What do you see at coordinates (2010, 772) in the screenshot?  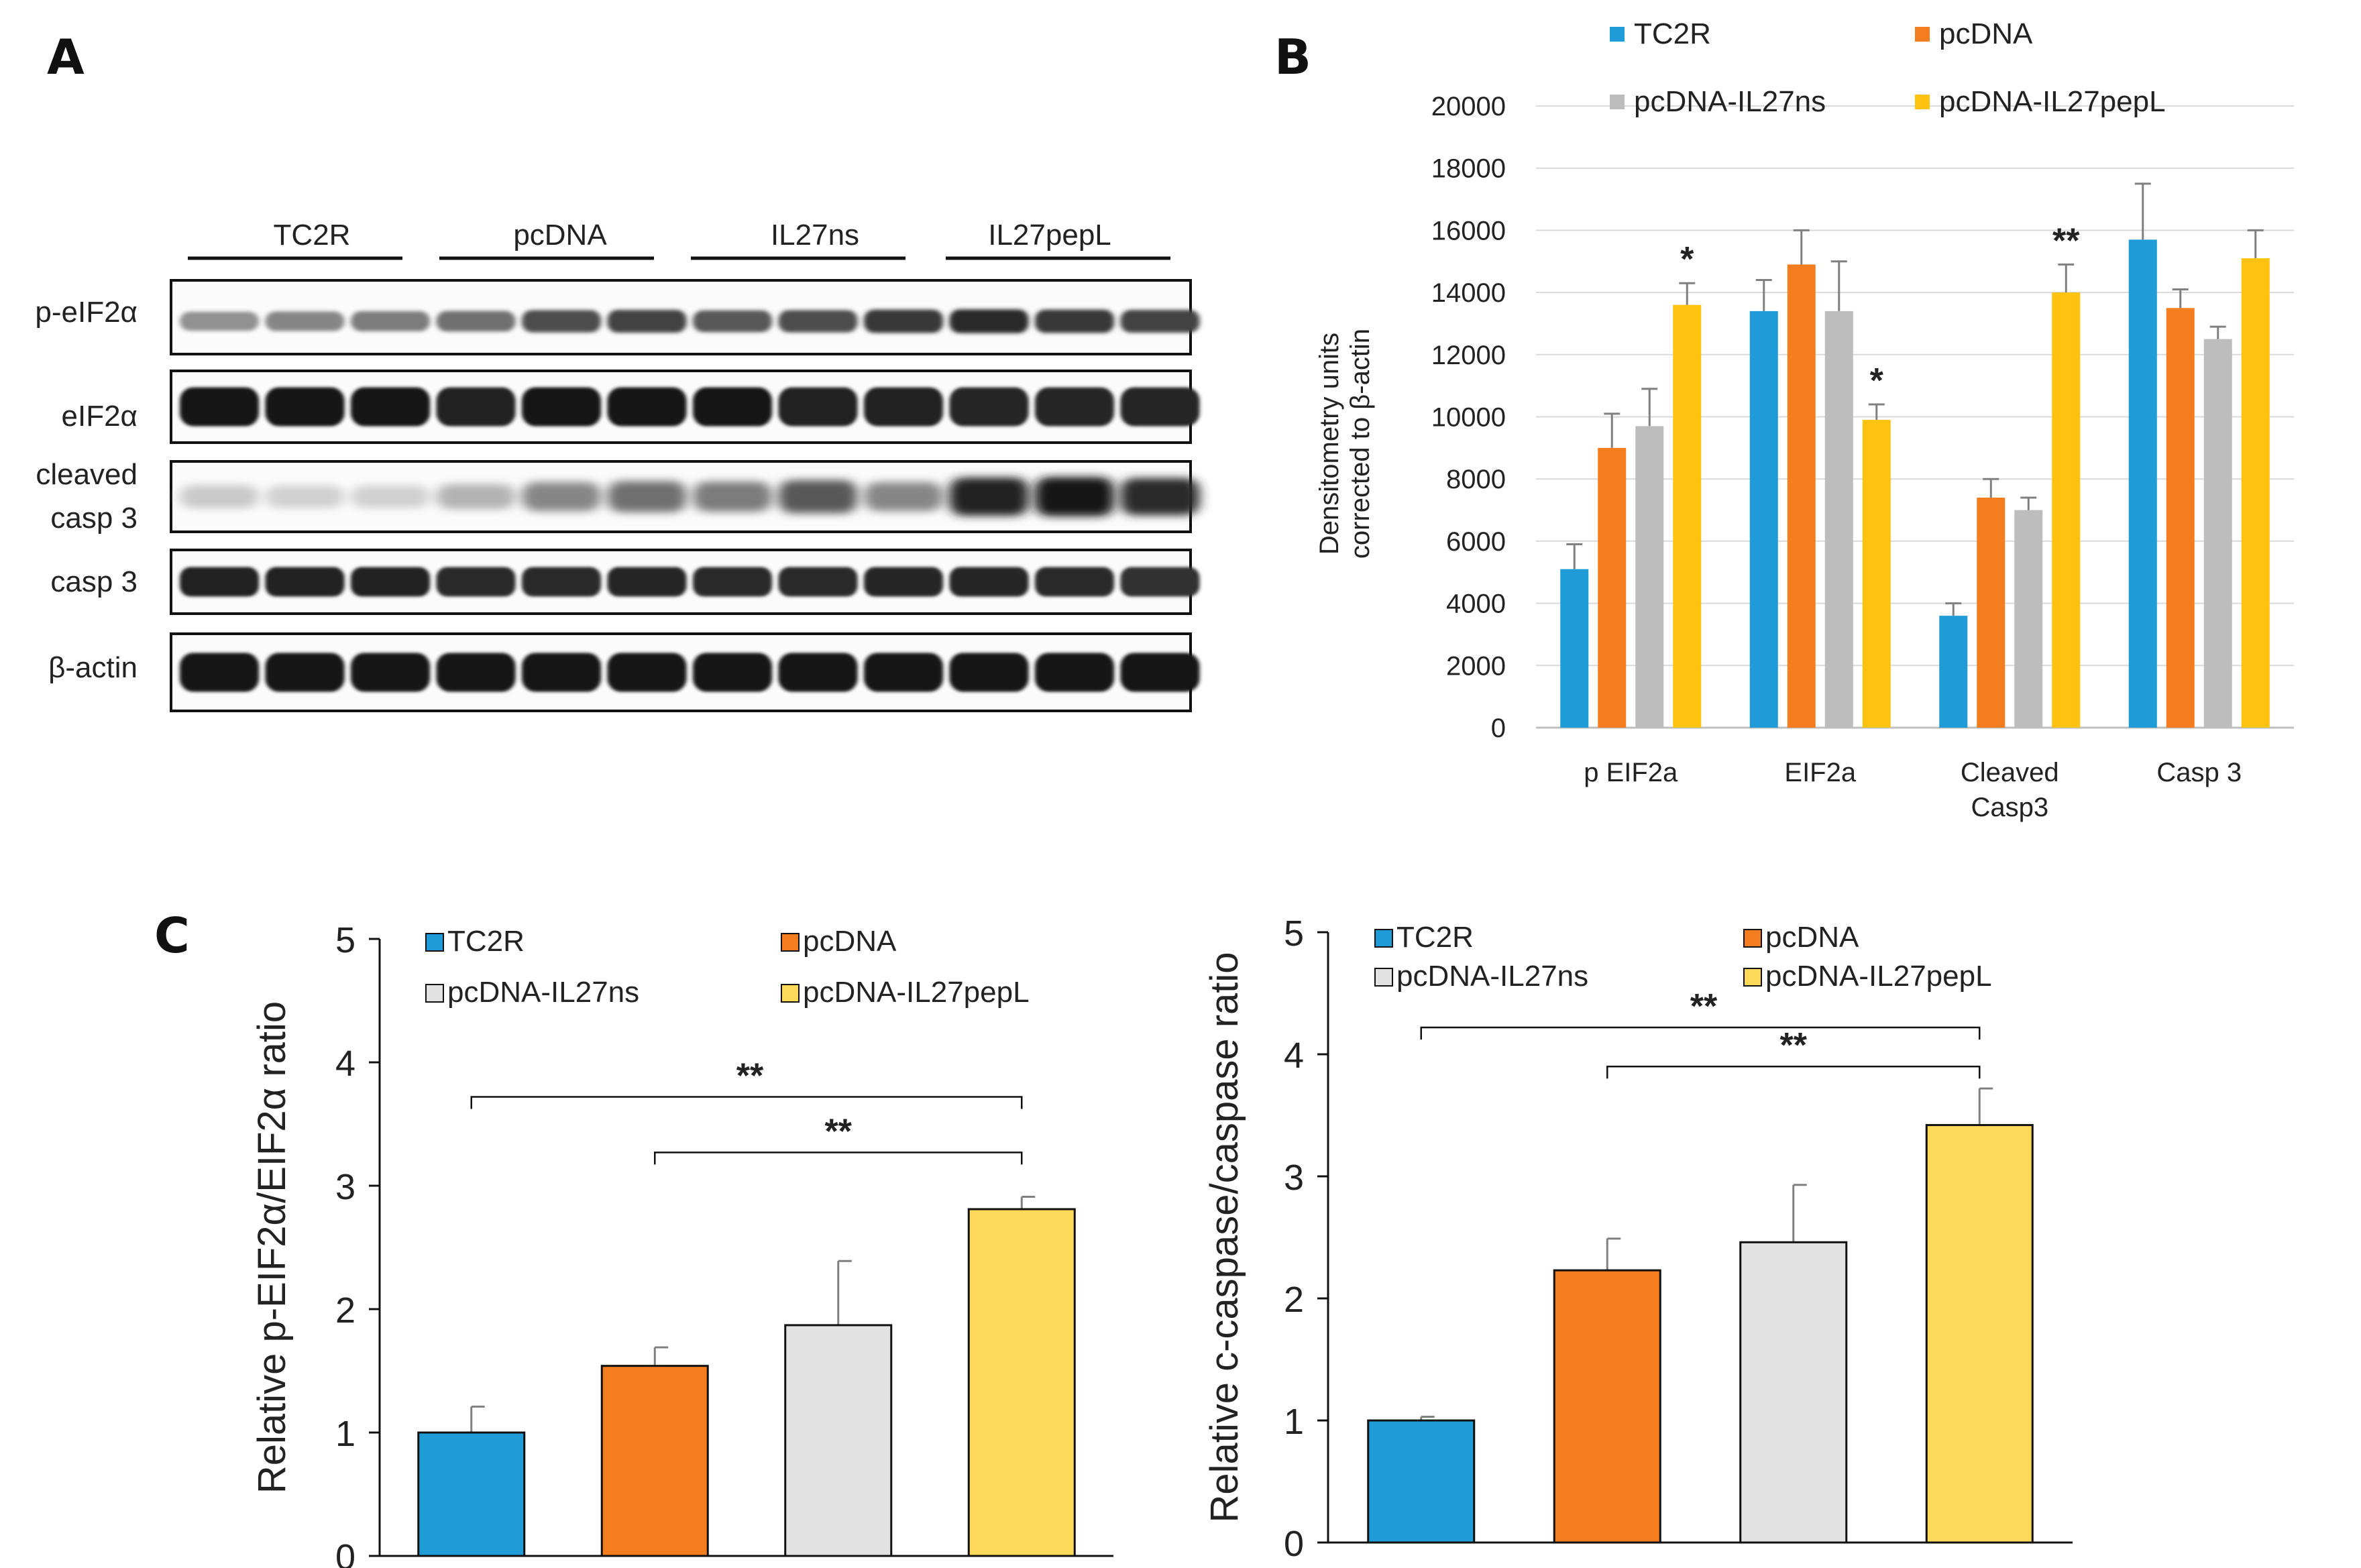 I see `x-tick-label: Cleaved` at bounding box center [2010, 772].